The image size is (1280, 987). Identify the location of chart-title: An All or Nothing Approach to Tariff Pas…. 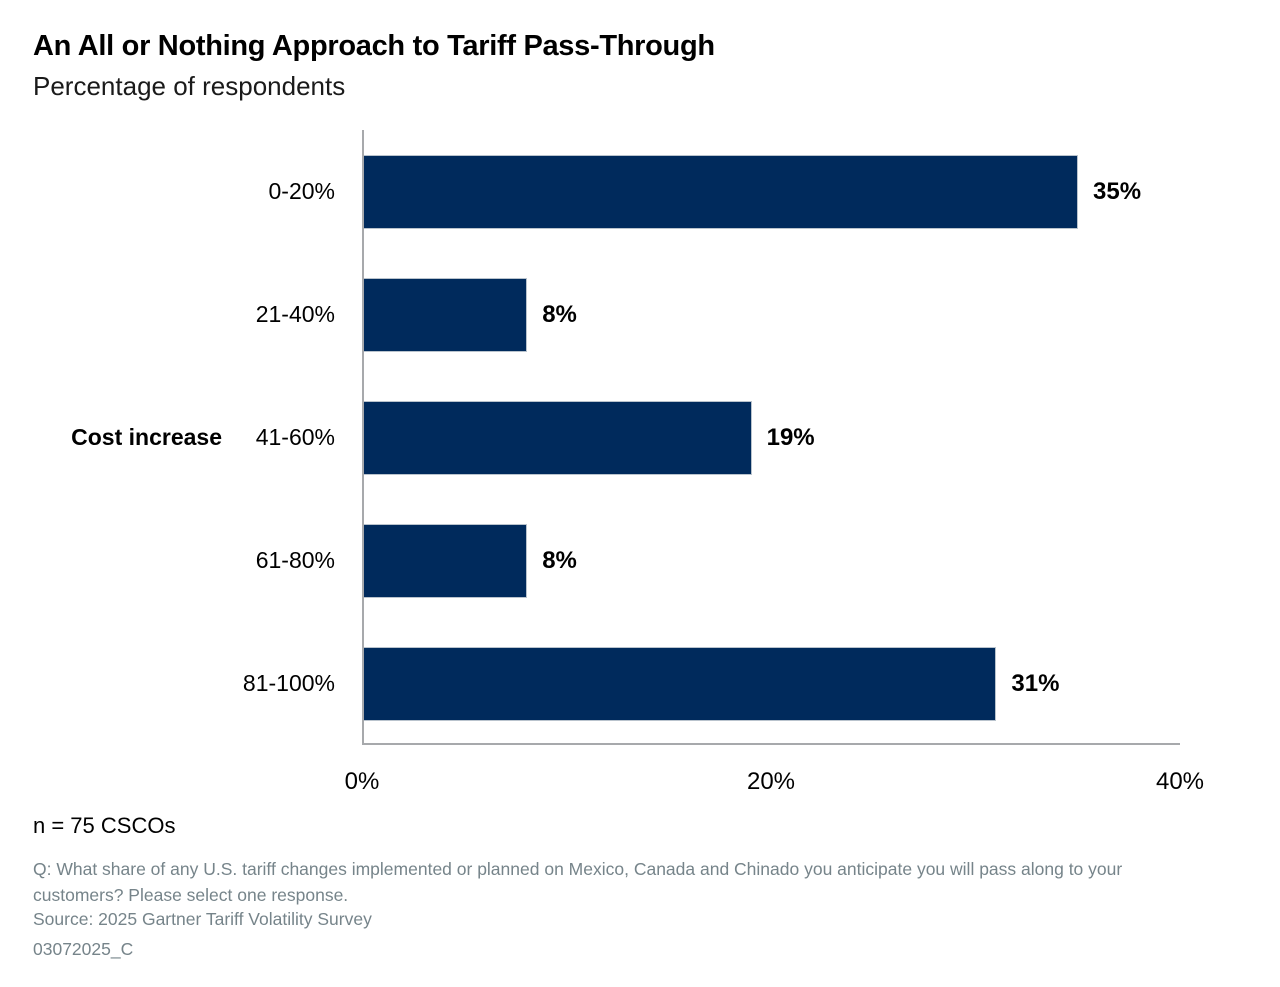
(374, 46).